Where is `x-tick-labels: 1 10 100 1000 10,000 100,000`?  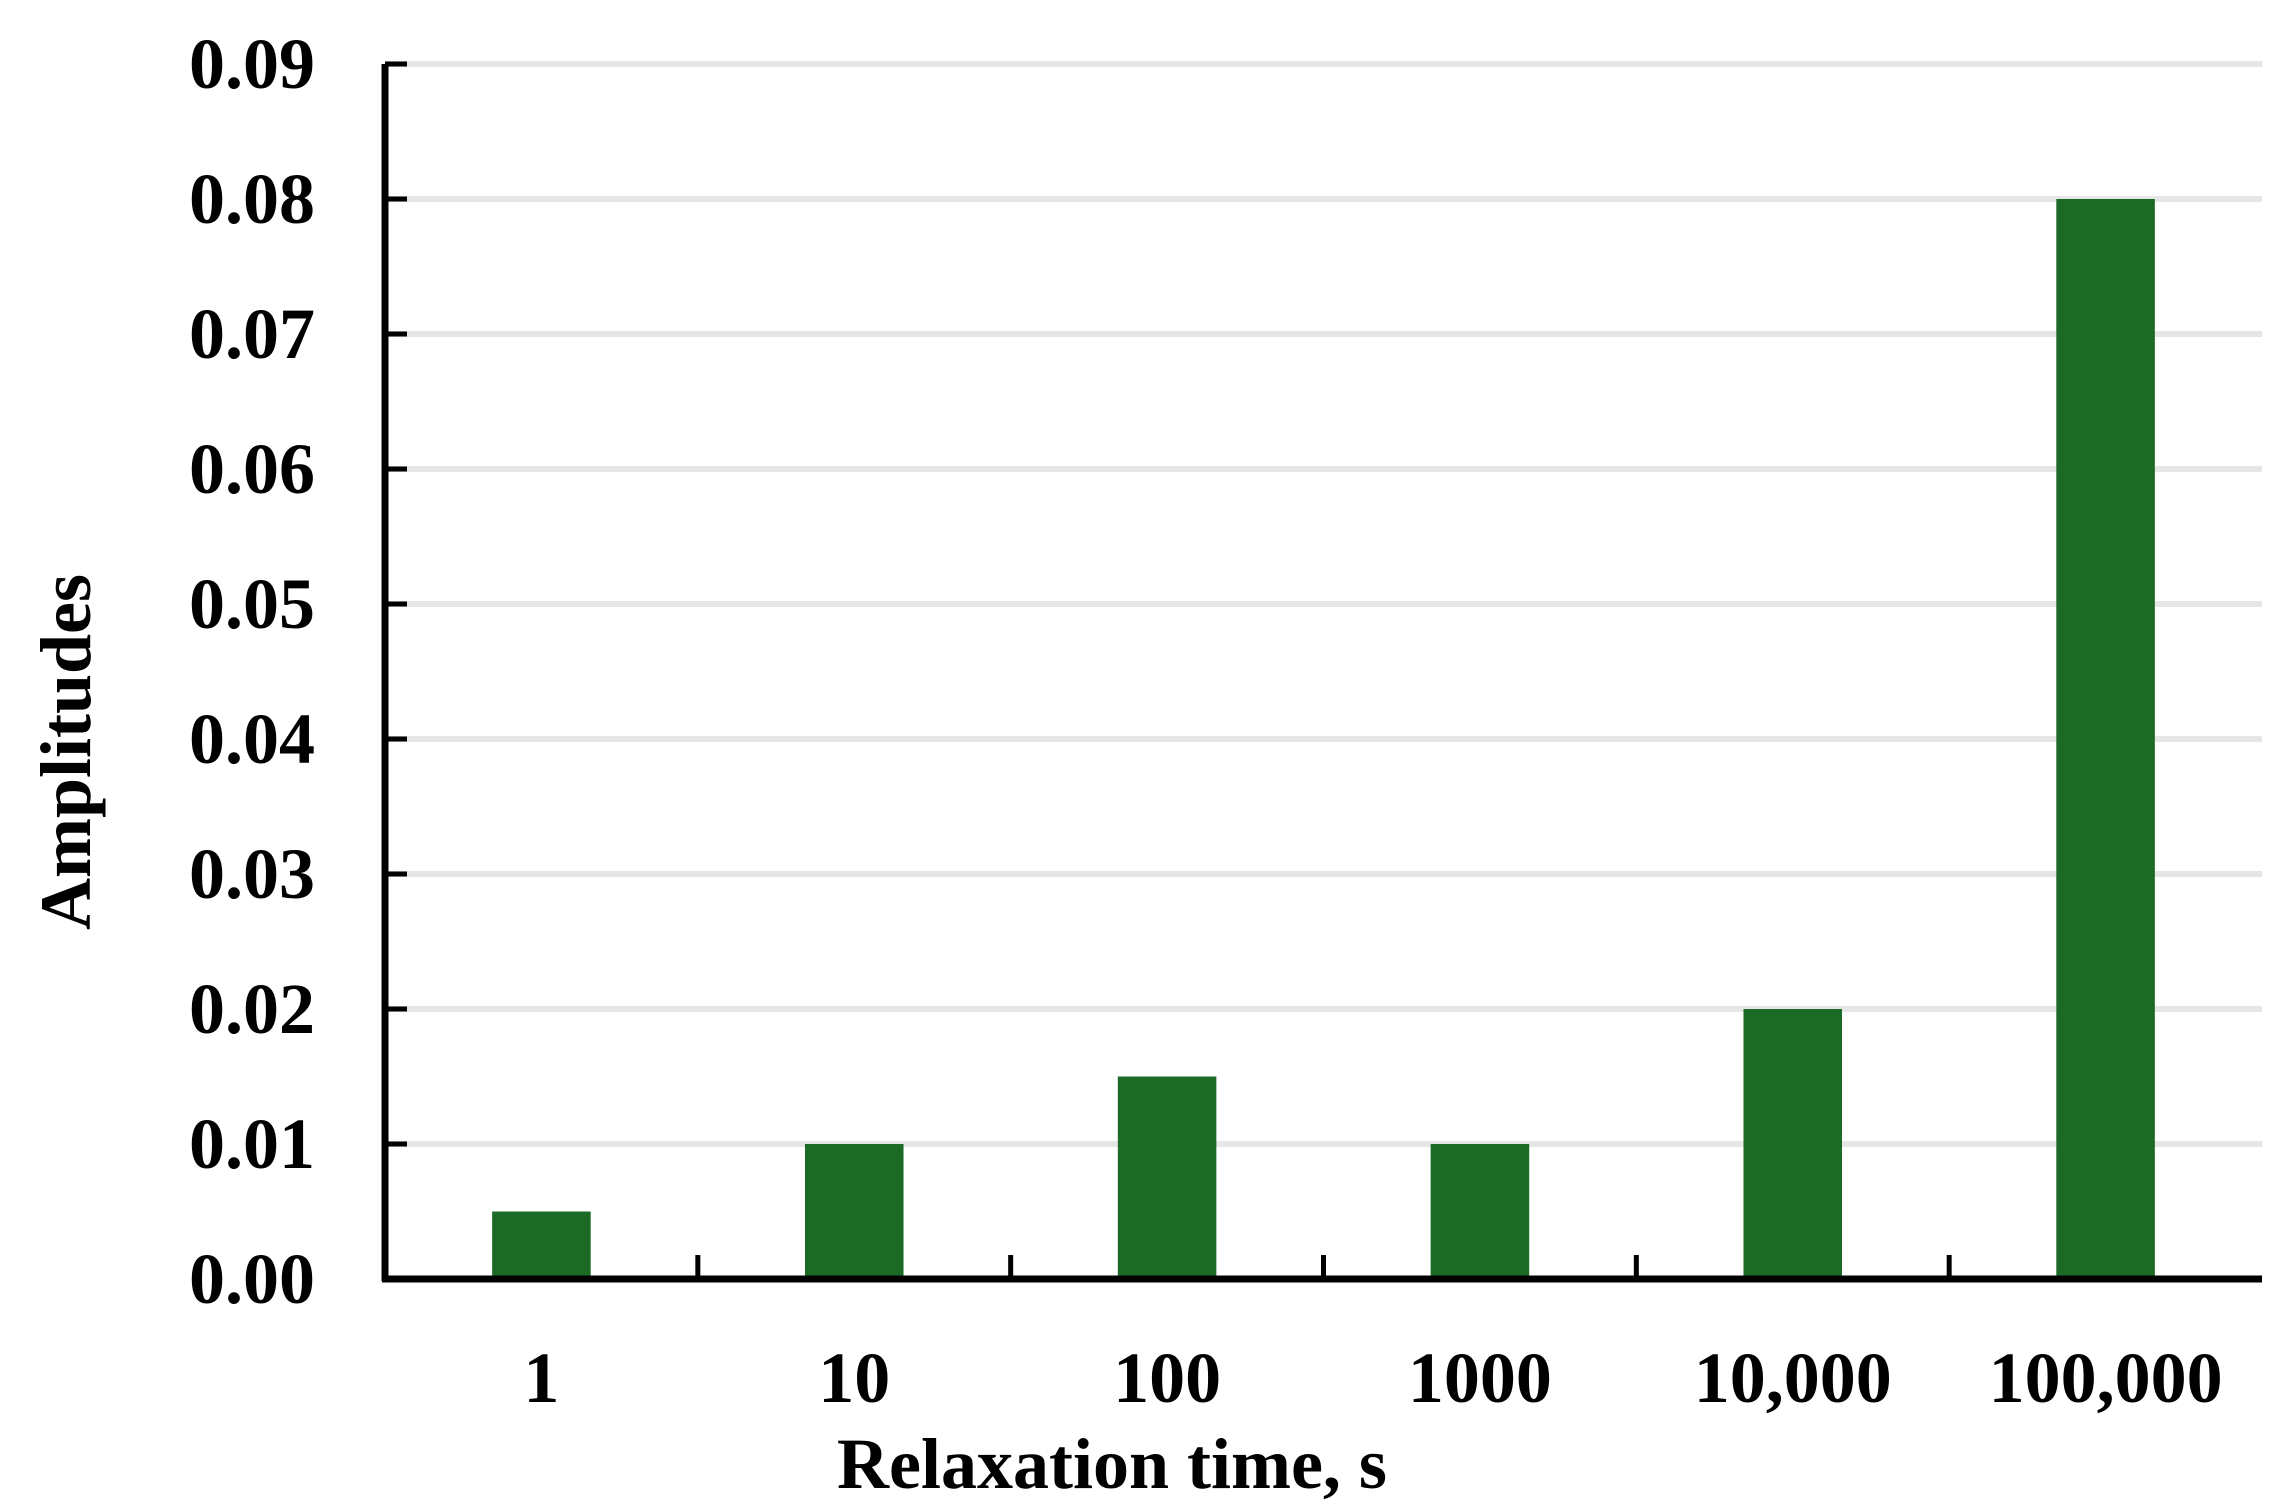
x-tick-labels: 1 10 100 1000 10,000 100,000 is located at coordinates (1372, 1378).